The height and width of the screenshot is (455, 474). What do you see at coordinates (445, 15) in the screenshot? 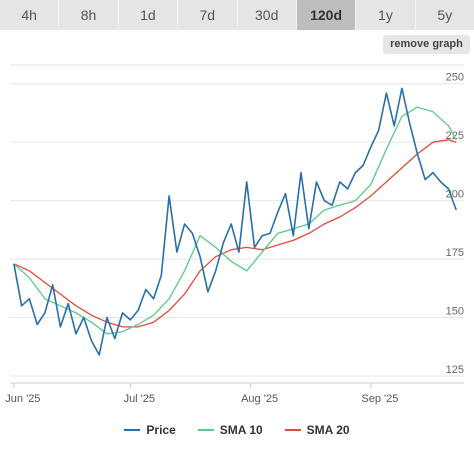
I see `tab-5y: 5y` at bounding box center [445, 15].